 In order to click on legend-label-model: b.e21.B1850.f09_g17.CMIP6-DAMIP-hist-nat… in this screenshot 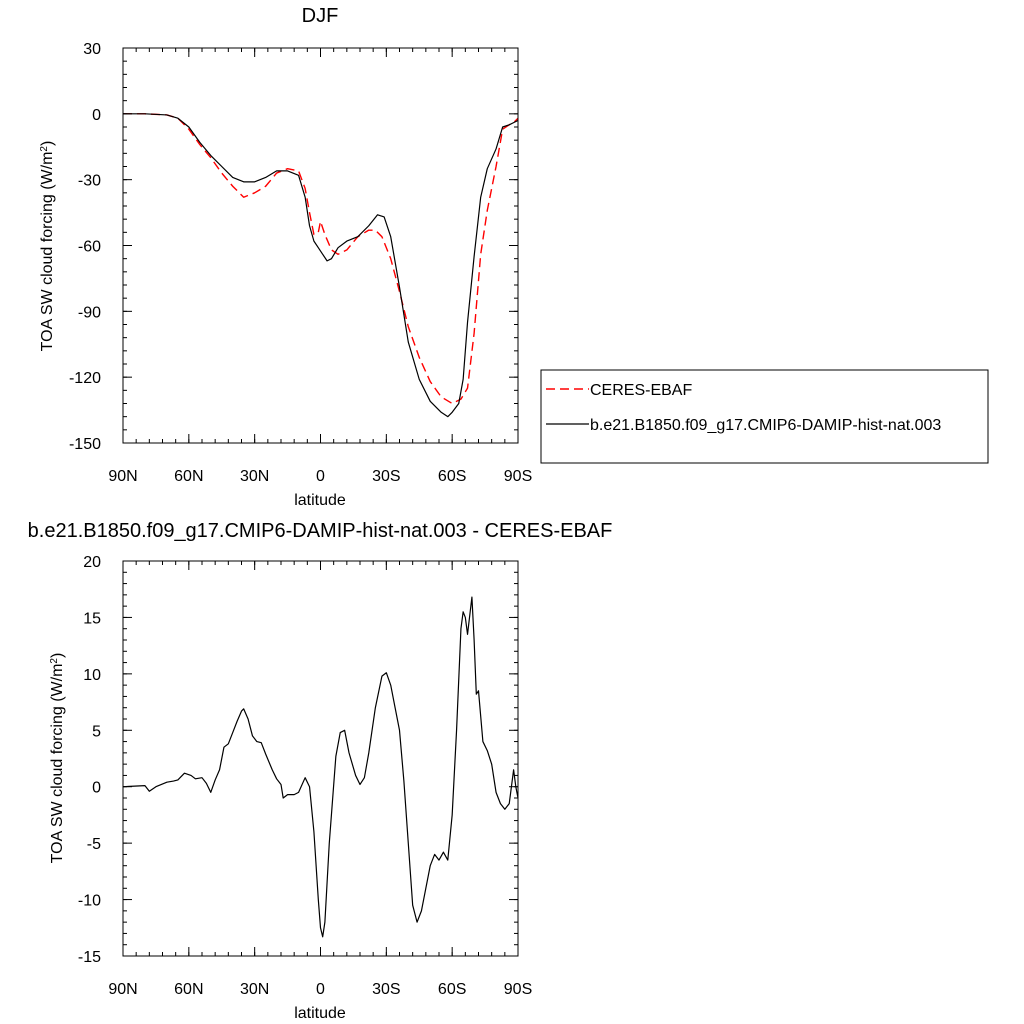, I will do `click(765, 425)`.